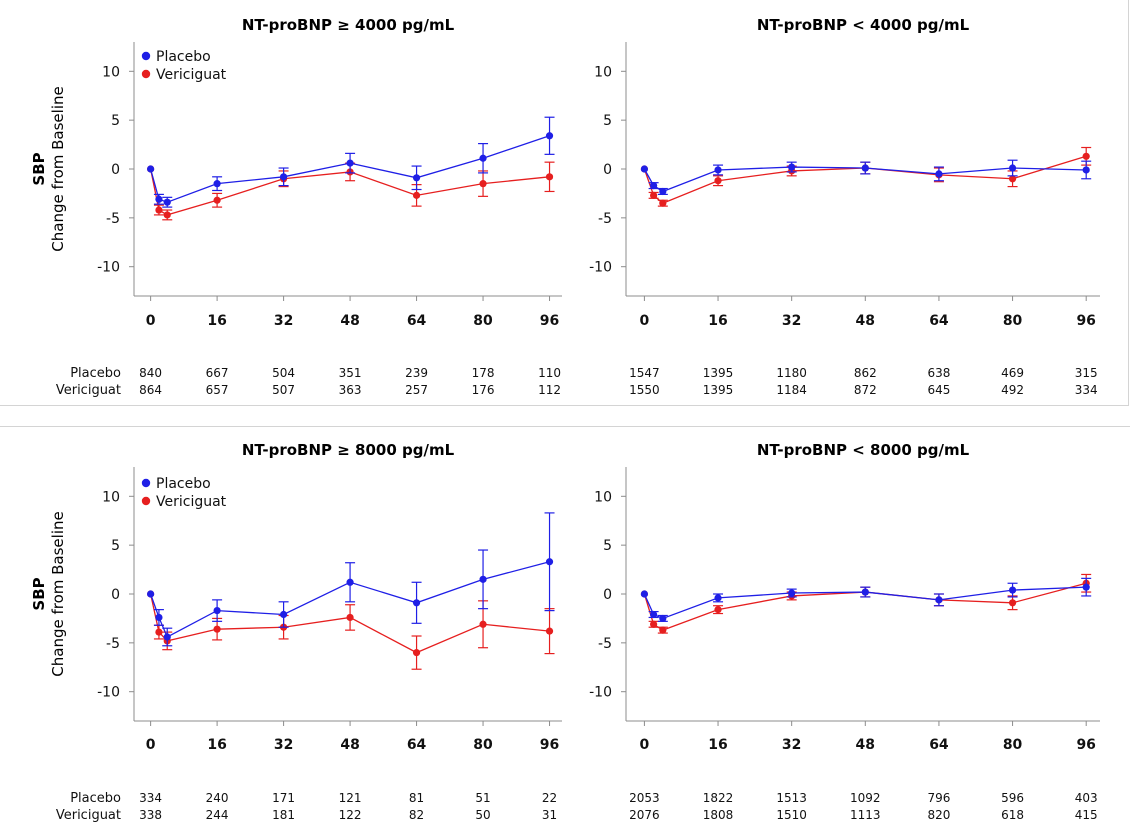  What do you see at coordinates (791, 815) in the screenshot?
I see `count-value: 1510` at bounding box center [791, 815].